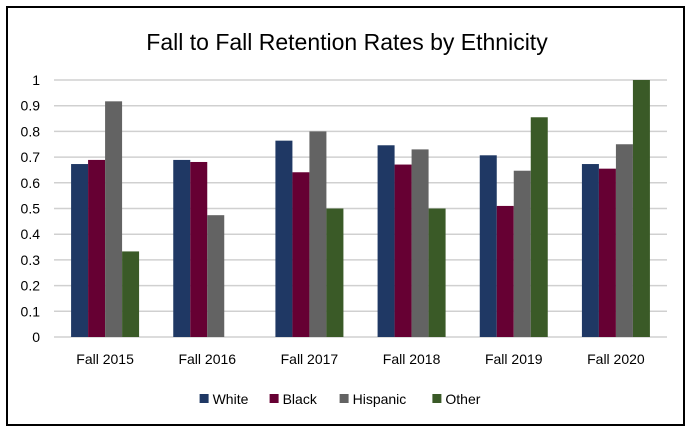 This screenshot has width=695, height=436. Describe the element at coordinates (231, 399) in the screenshot. I see `legend-label-white: White` at that location.